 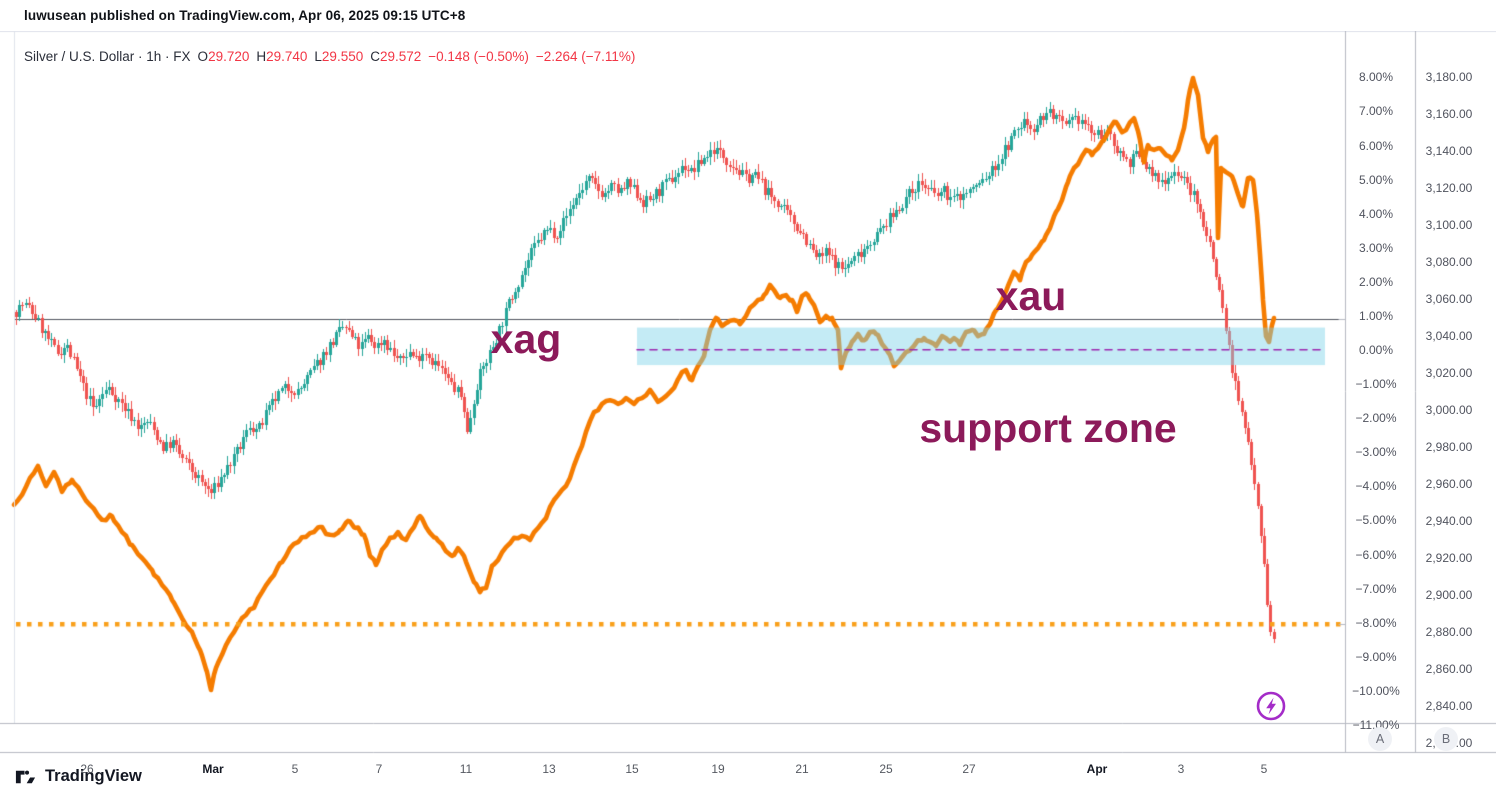 What do you see at coordinates (1376, 486) in the screenshot?
I see `percent-axis-label: −4.00%` at bounding box center [1376, 486].